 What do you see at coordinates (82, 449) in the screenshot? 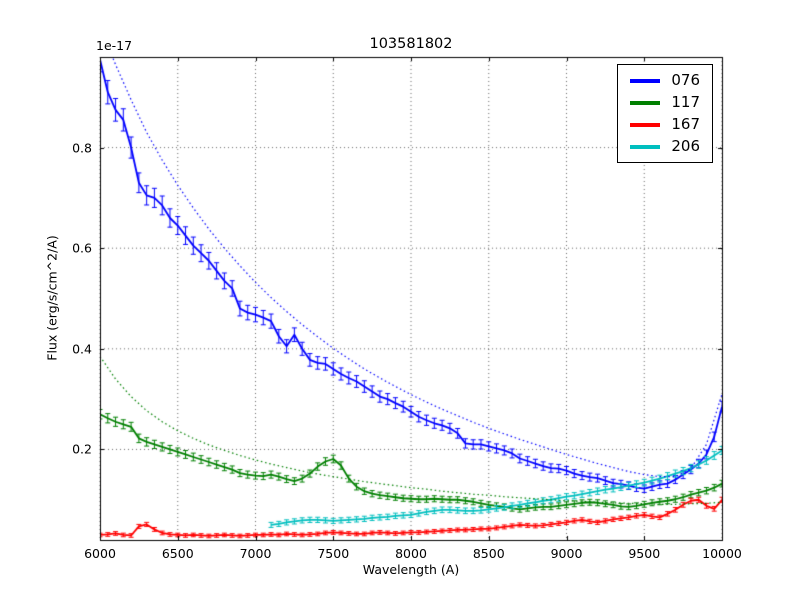
I see `y-tick-label: 0.2` at bounding box center [82, 449].